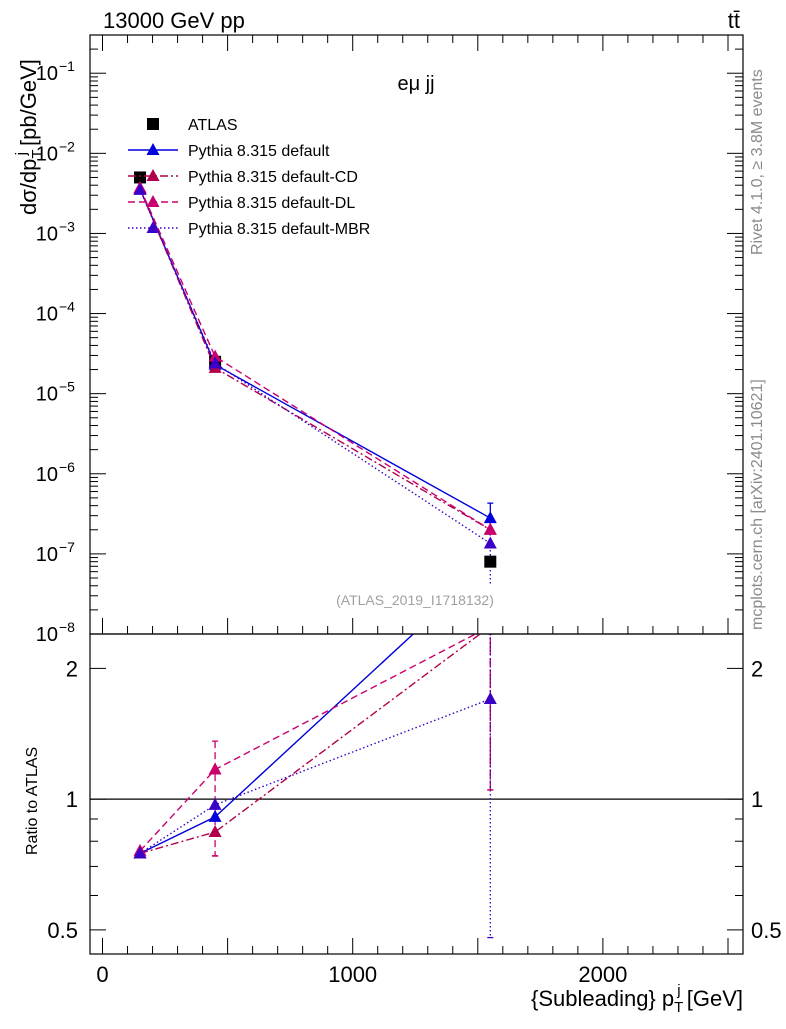 The height and width of the screenshot is (1029, 786). Describe the element at coordinates (21, 154) in the screenshot. I see `main-y-label-sup: j` at that location.